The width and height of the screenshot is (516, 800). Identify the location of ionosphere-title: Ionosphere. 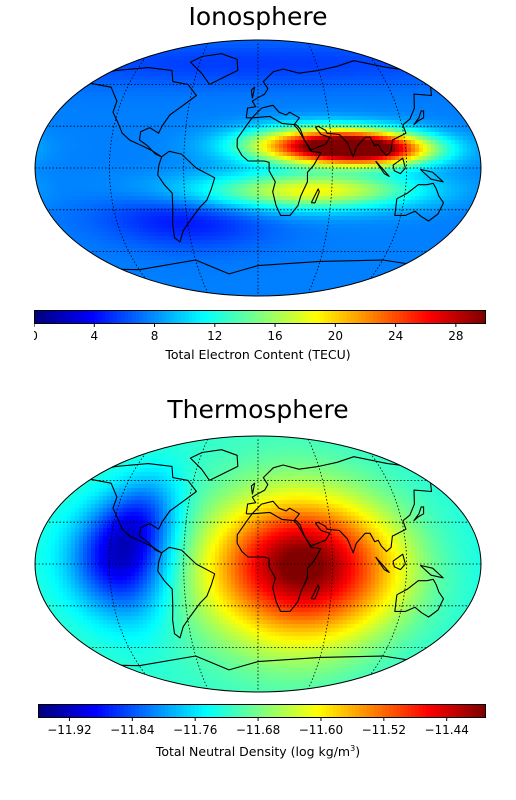
(258, 16).